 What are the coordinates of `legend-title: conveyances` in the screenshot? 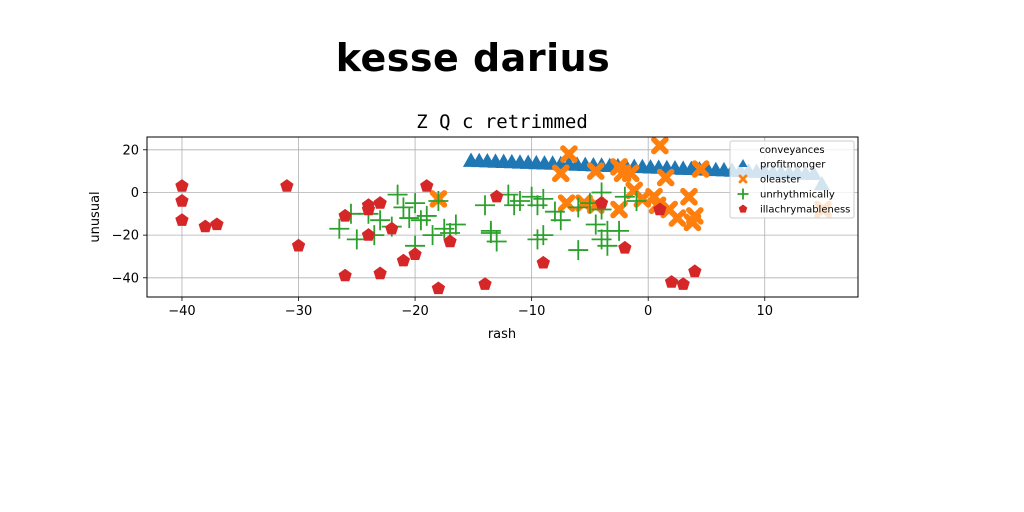 It's located at (791, 150).